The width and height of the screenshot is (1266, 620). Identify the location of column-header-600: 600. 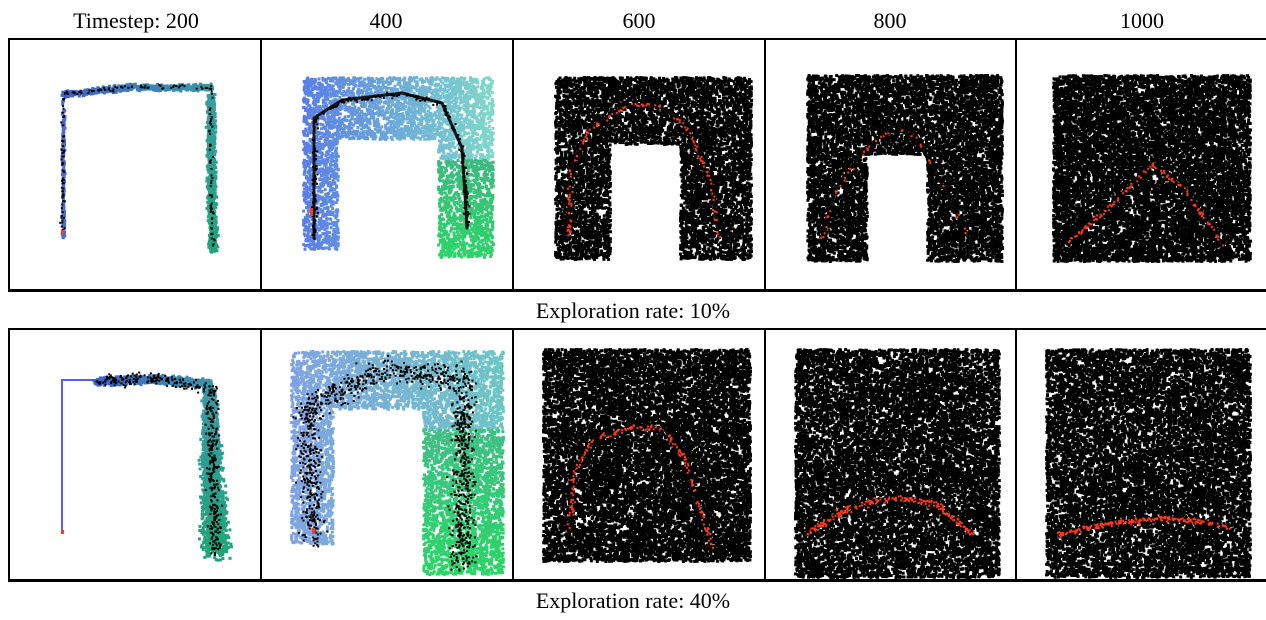
(639, 21).